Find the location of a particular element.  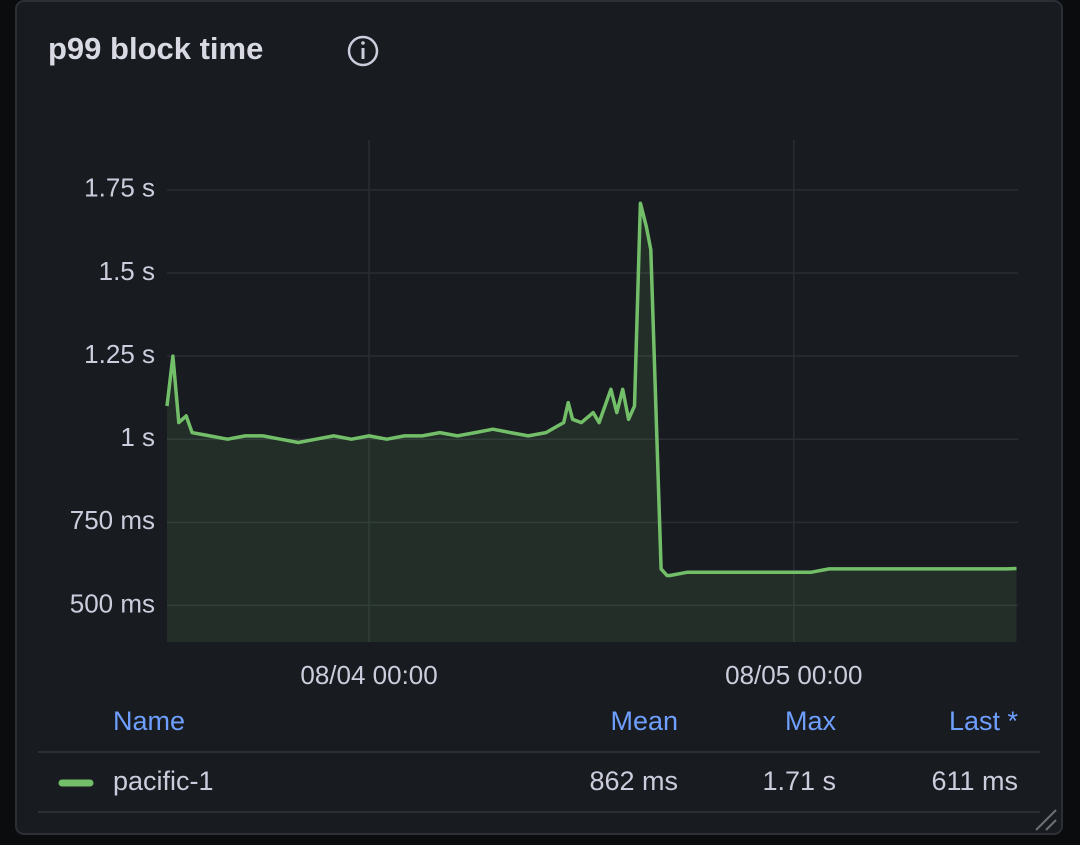

legend-column-header: Max is located at coordinates (811, 721).